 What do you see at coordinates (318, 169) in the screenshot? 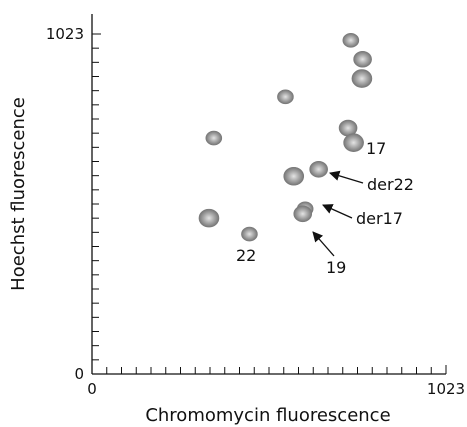
I see `data-point-der22` at bounding box center [318, 169].